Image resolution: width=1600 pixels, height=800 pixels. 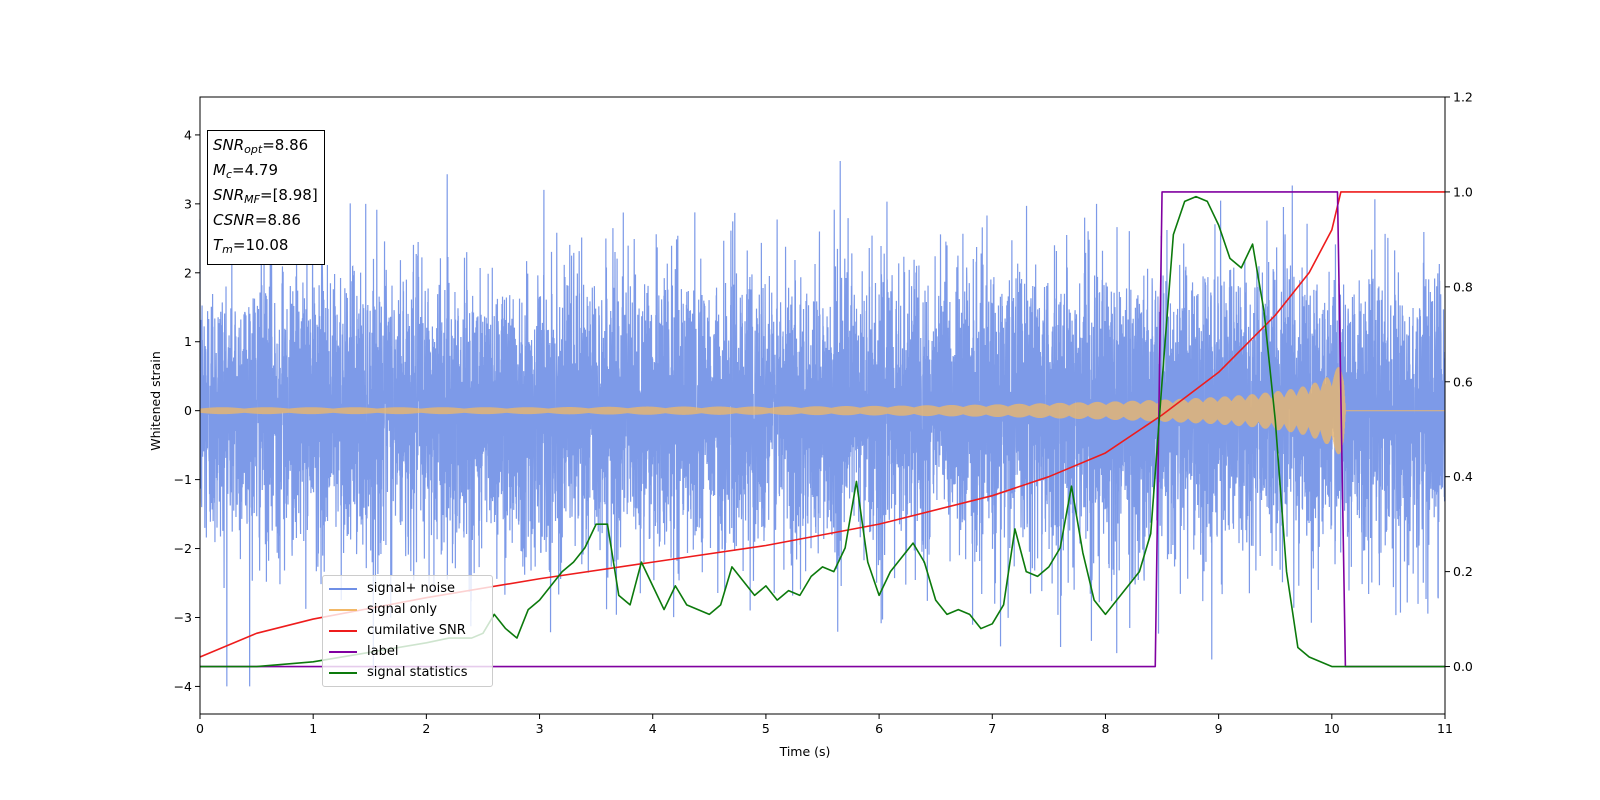 I want to click on x-tick-label: 5, so click(x=766, y=728).